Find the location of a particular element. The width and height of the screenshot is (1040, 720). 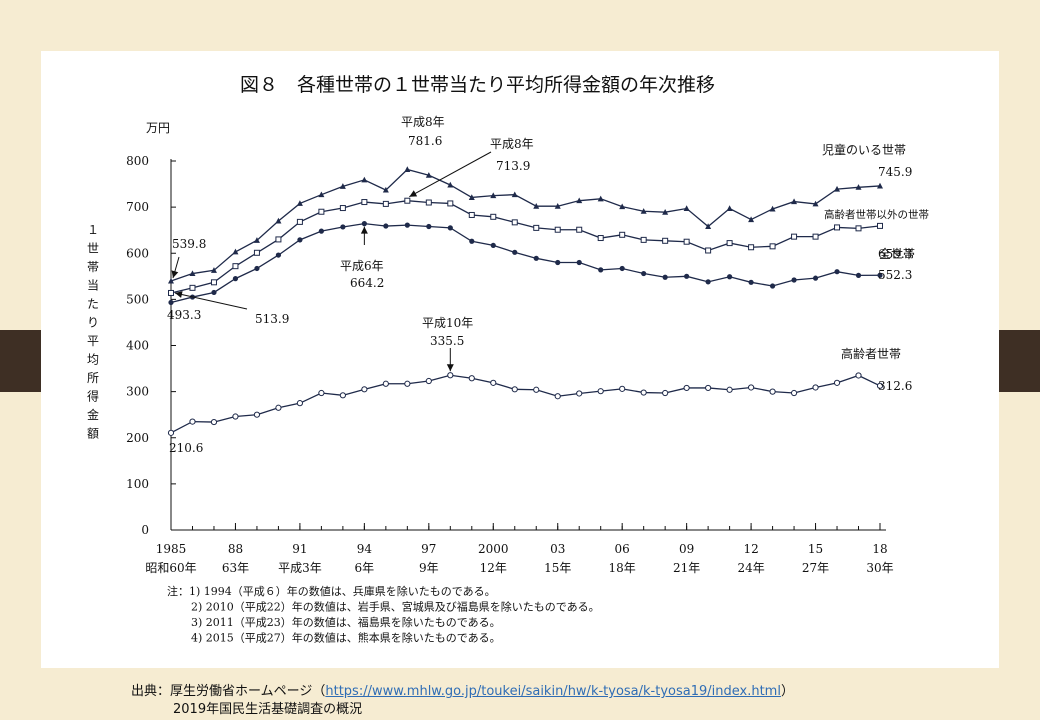

x-tick-era-label: 昭和60年 is located at coordinates (170, 568).